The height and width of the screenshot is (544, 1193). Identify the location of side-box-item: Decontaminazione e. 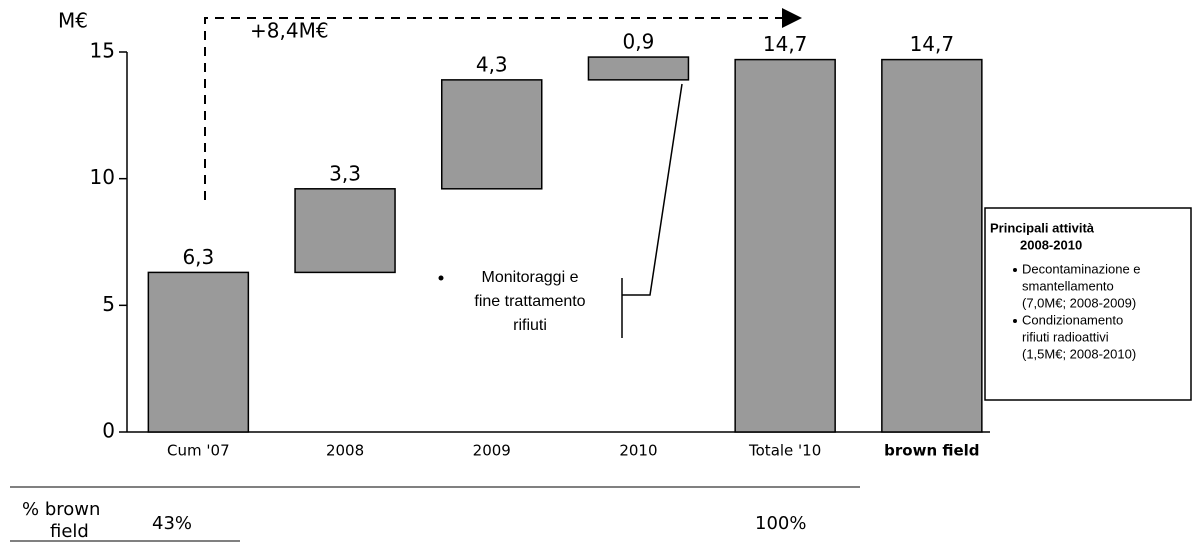
(1081, 268).